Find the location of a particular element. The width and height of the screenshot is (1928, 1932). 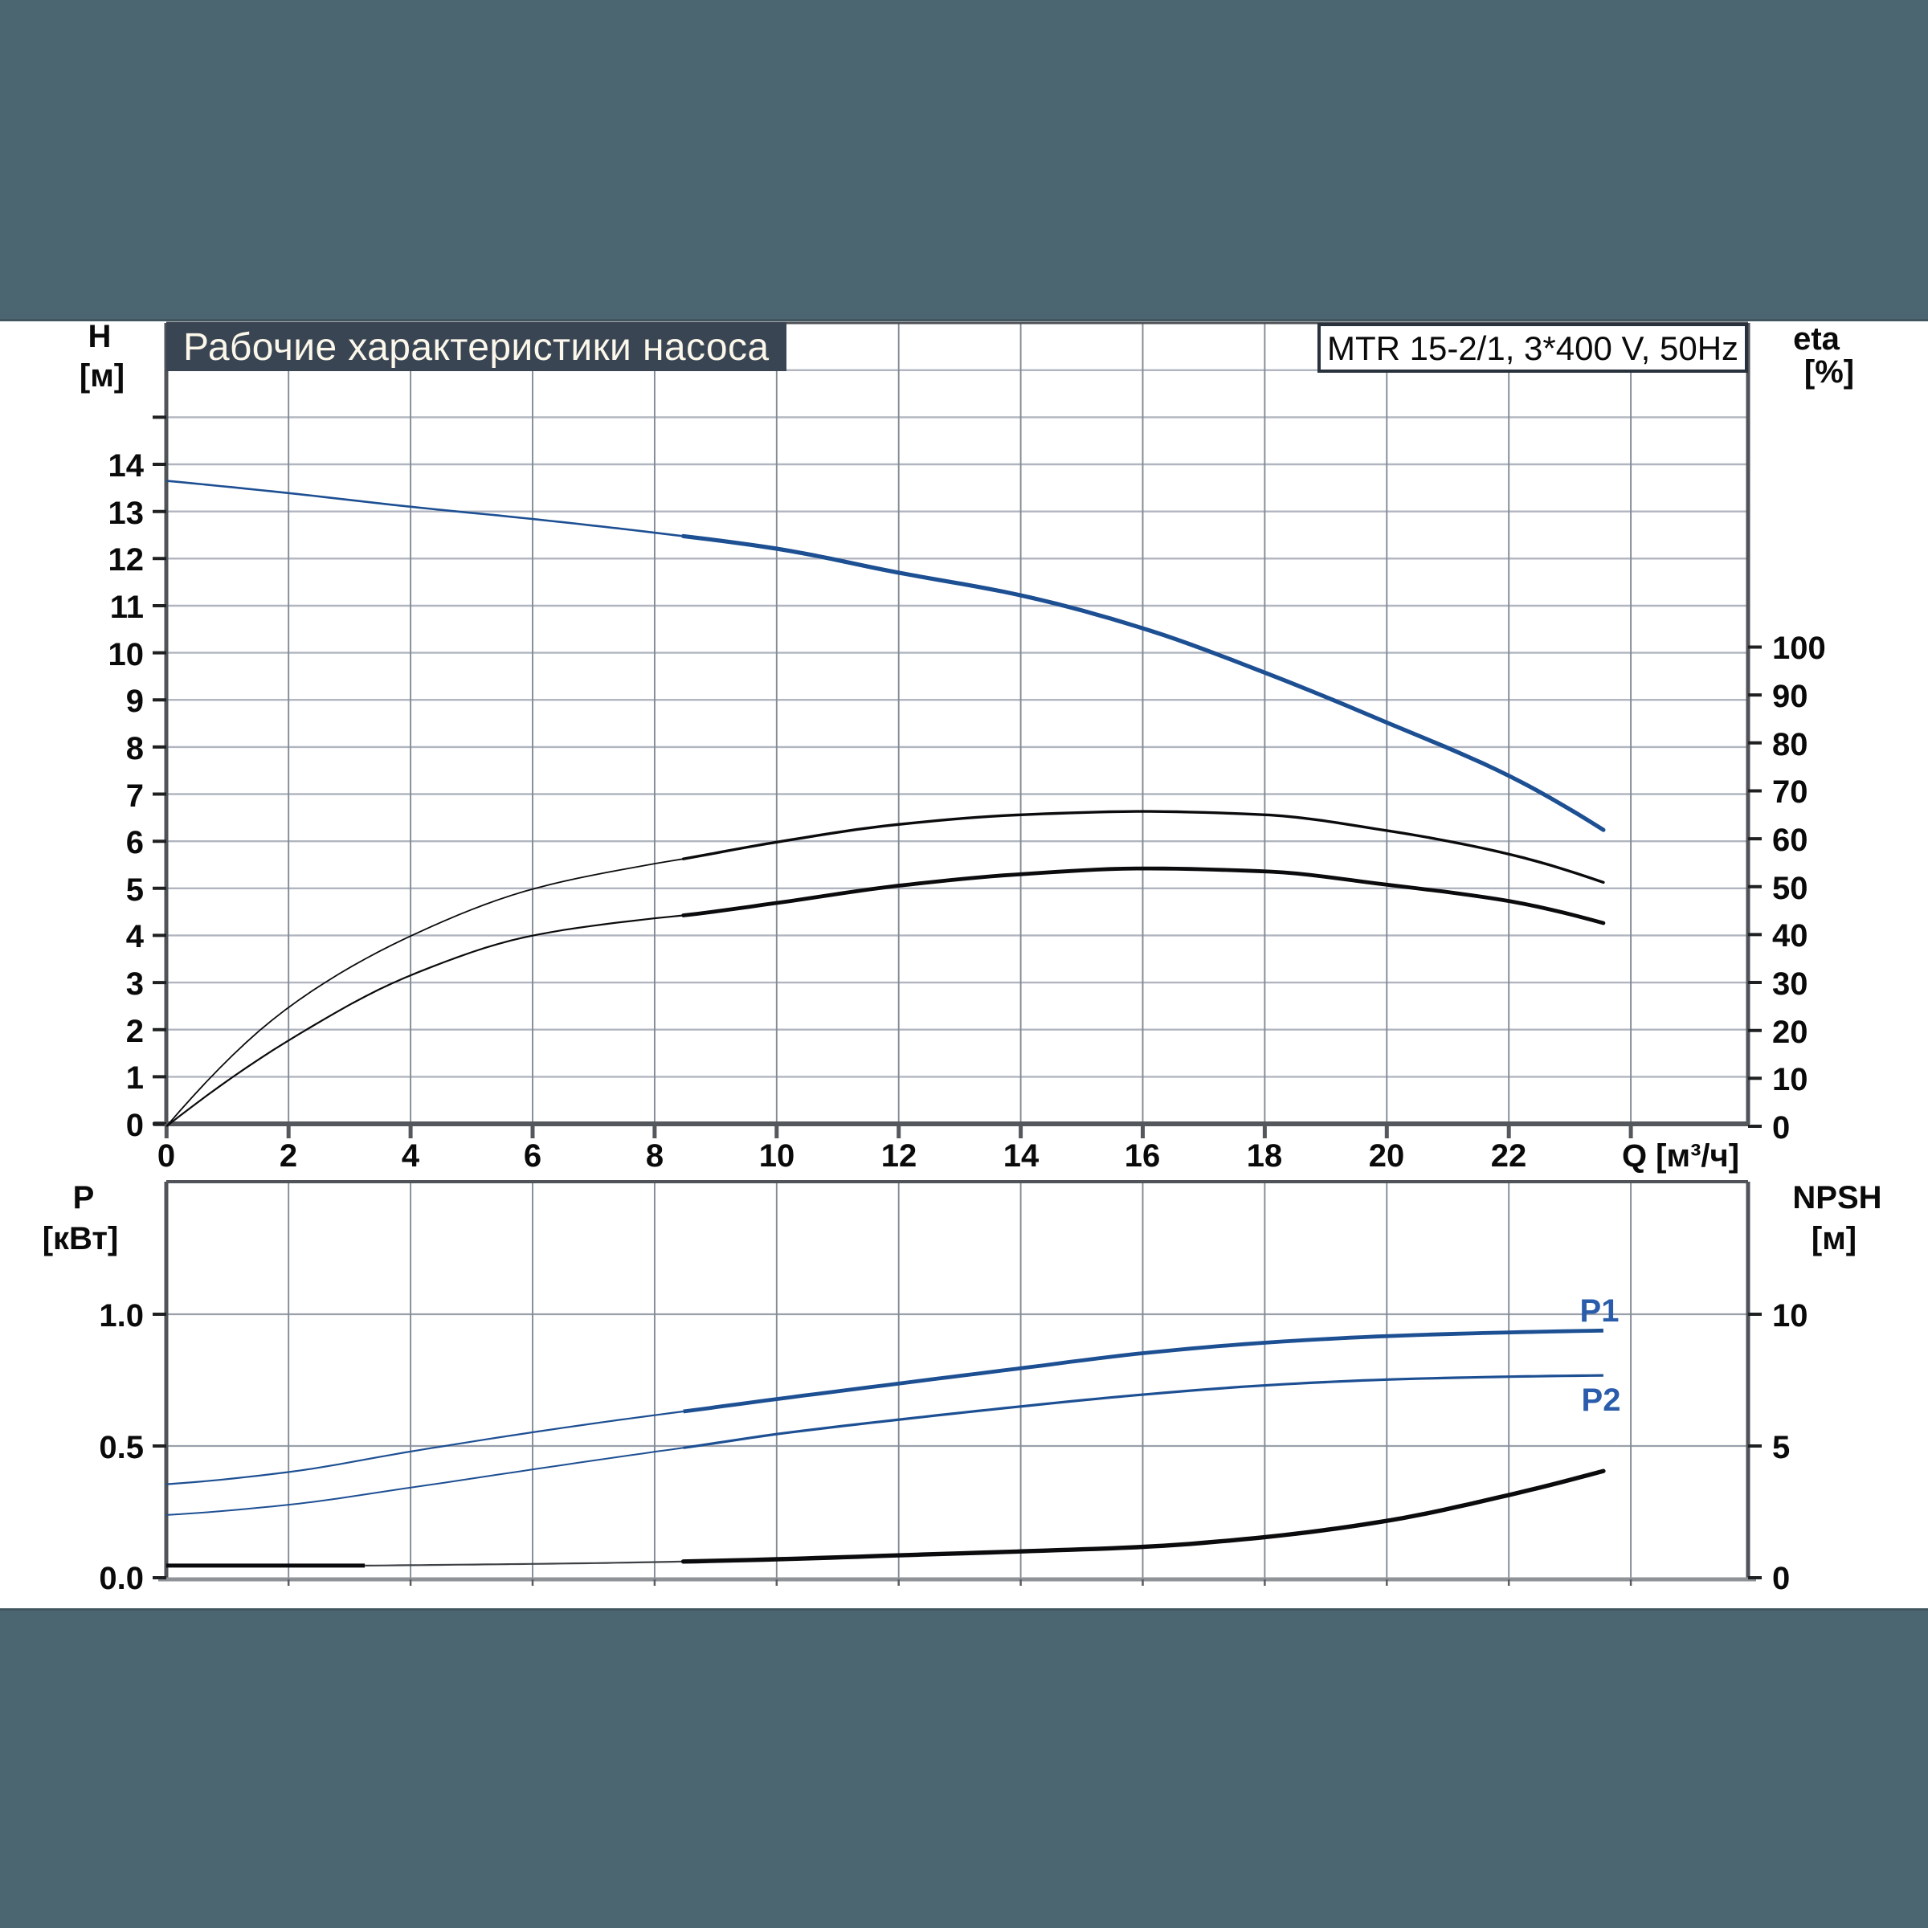

svg-text: Рабочие характеристики насоса is located at coordinates (476, 347).